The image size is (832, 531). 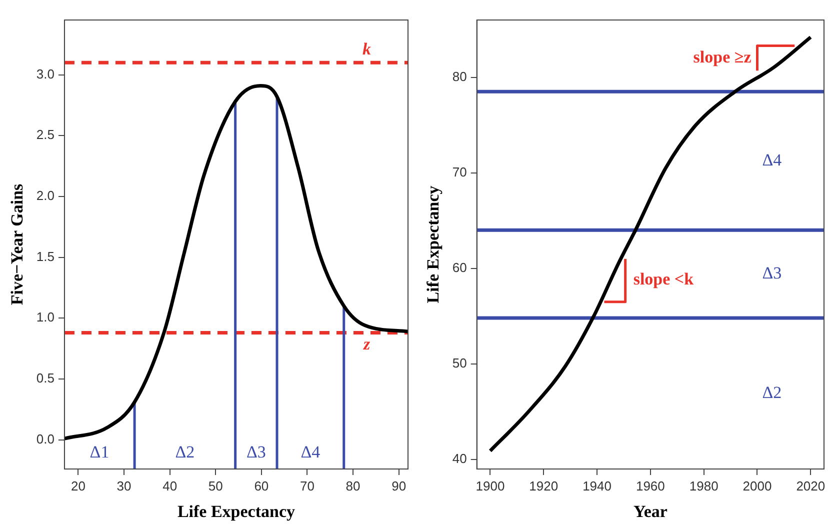 I want to click on x-tick-label: 60, so click(x=261, y=486).